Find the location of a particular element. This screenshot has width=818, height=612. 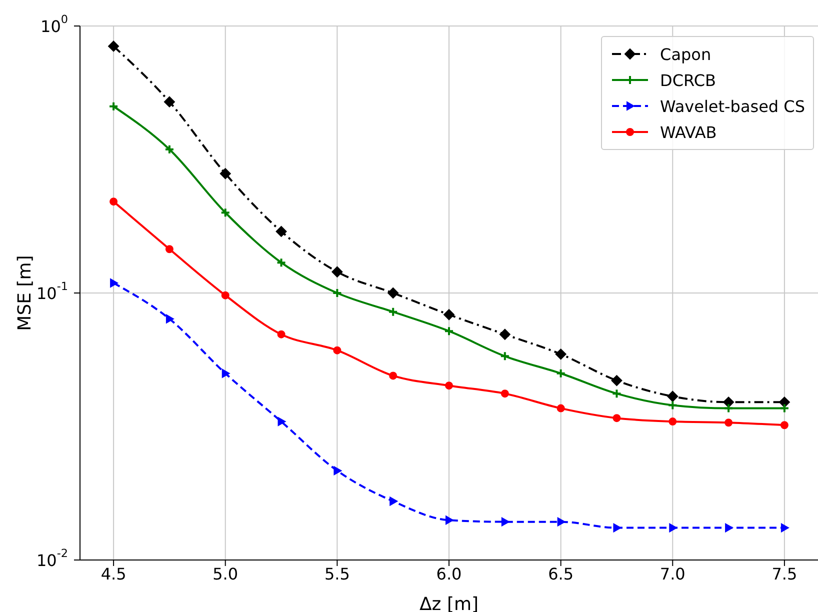

x-tick-label: 6.5 is located at coordinates (561, 574).